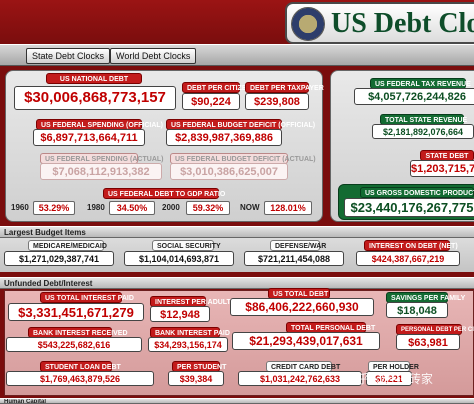 Image resolution: width=474 pixels, height=404 pixels. What do you see at coordinates (302, 307) in the screenshot?
I see `total-debt-value: $86,406,222,660,930` at bounding box center [302, 307].